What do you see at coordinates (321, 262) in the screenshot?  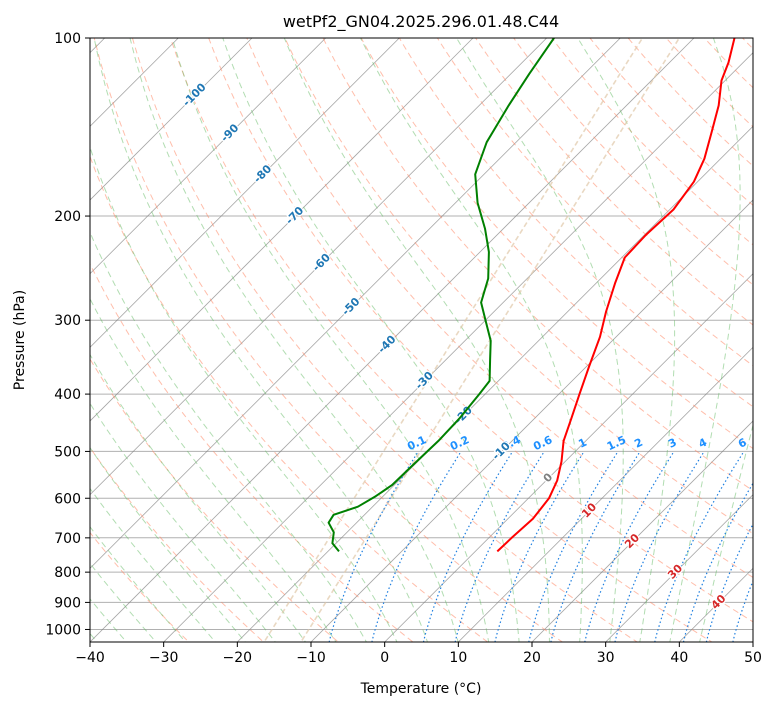 I see `isotherm-label: -60` at bounding box center [321, 262].